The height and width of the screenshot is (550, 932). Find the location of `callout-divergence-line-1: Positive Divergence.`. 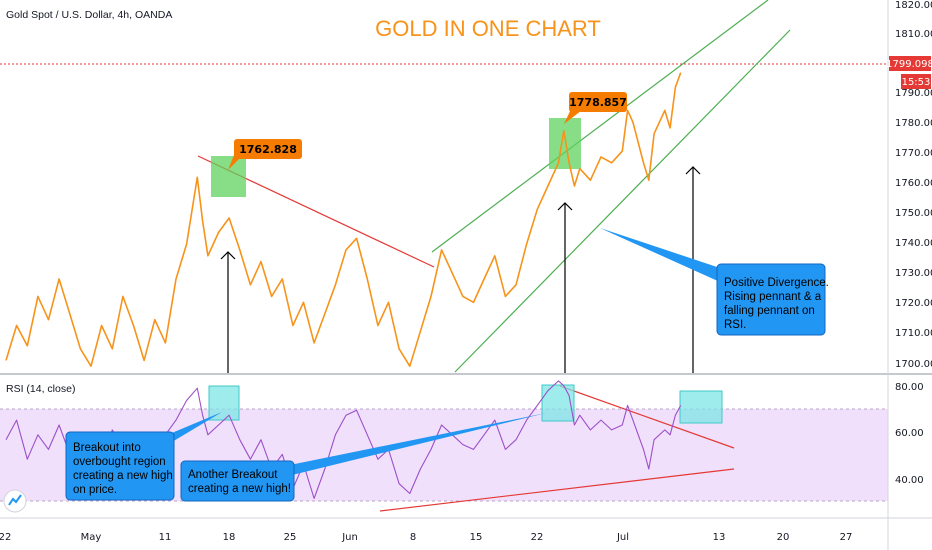

callout-divergence-line-1: Positive Divergence. is located at coordinates (776, 283).